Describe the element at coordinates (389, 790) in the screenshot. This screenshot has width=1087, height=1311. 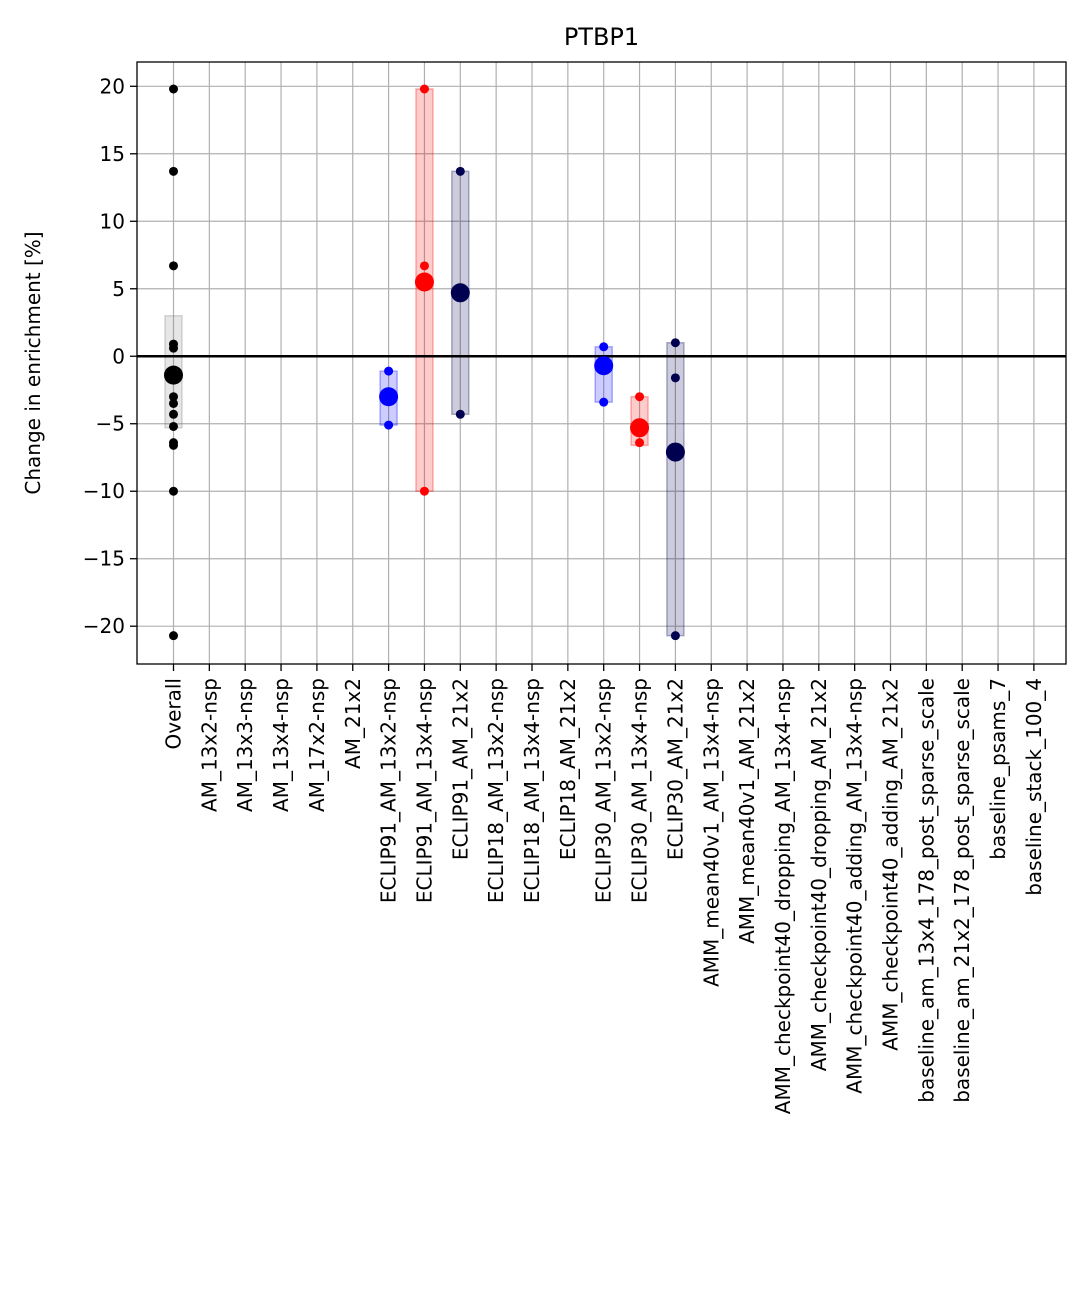
I see `x-tick-label: ECLIP91_AM_13x2-nsp` at that location.